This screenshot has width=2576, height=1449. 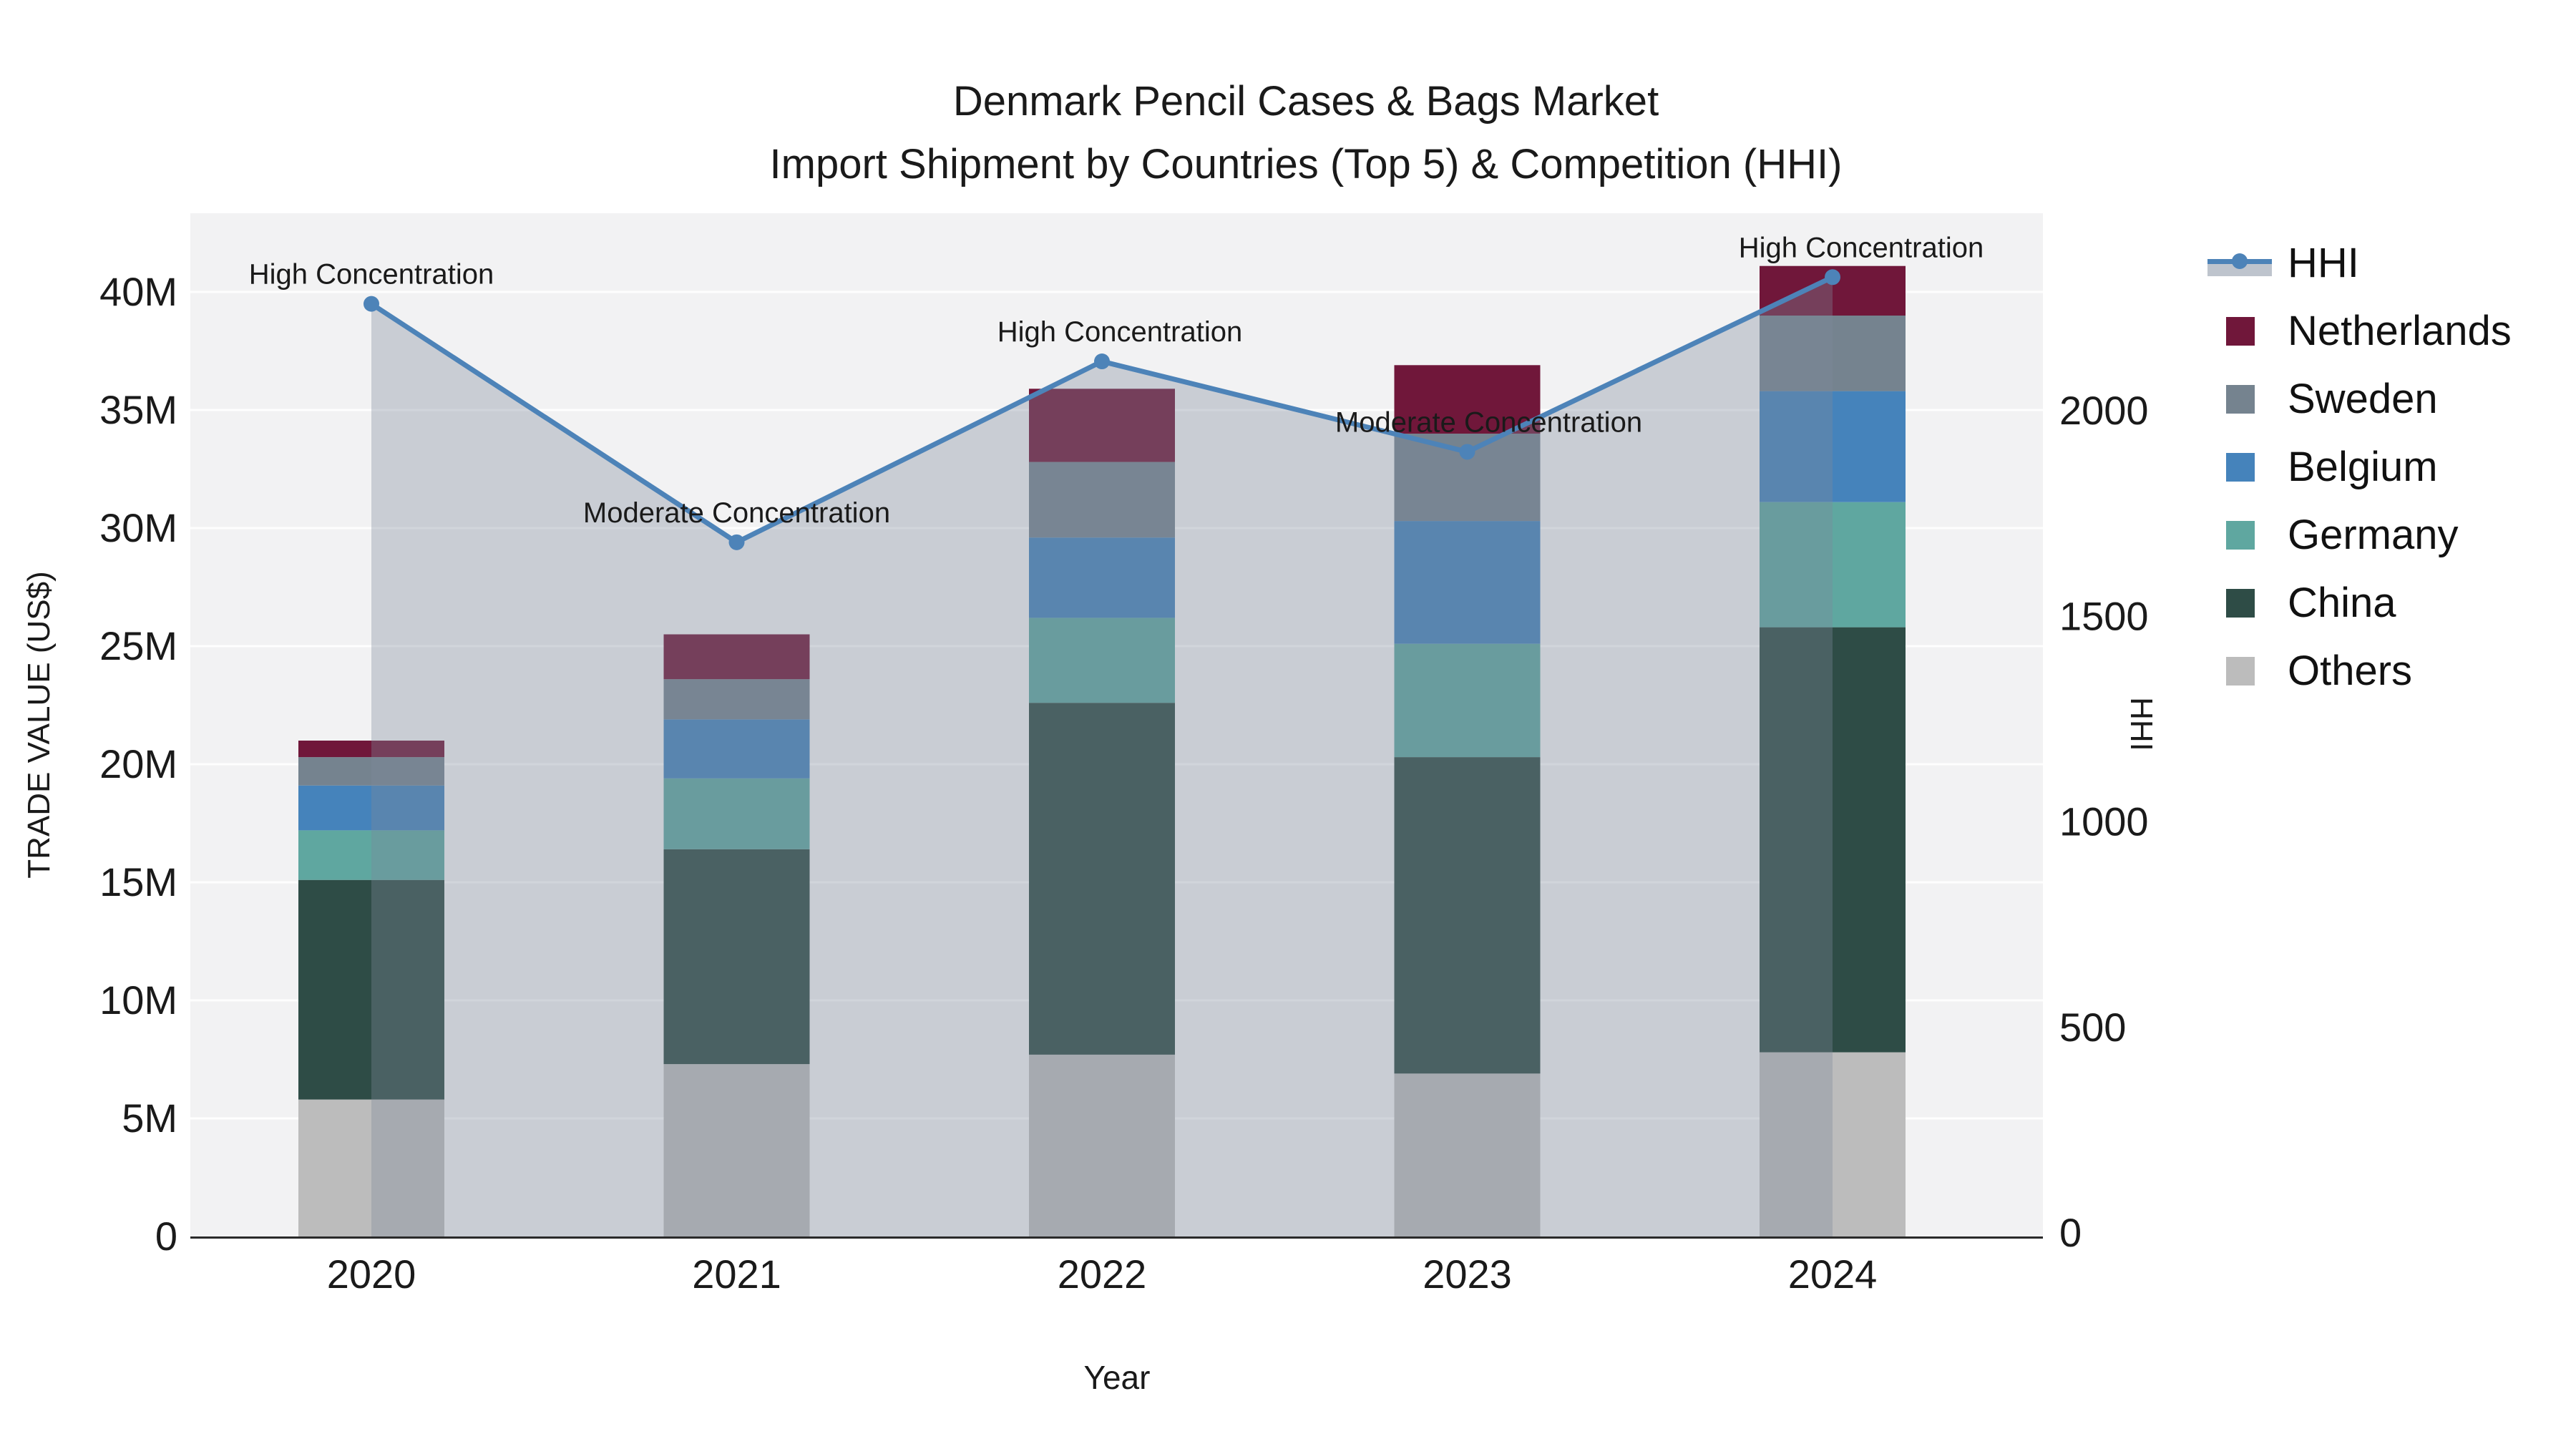 What do you see at coordinates (371, 1167) in the screenshot?
I see `bar-segment-others-2020` at bounding box center [371, 1167].